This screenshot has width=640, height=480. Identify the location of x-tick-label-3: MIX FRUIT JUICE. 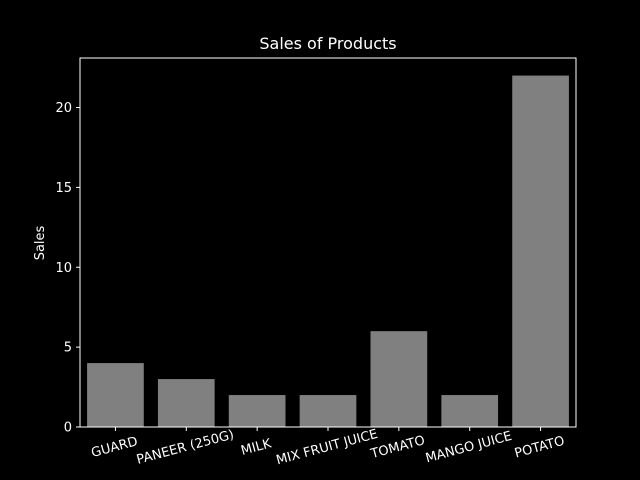
(327, 448).